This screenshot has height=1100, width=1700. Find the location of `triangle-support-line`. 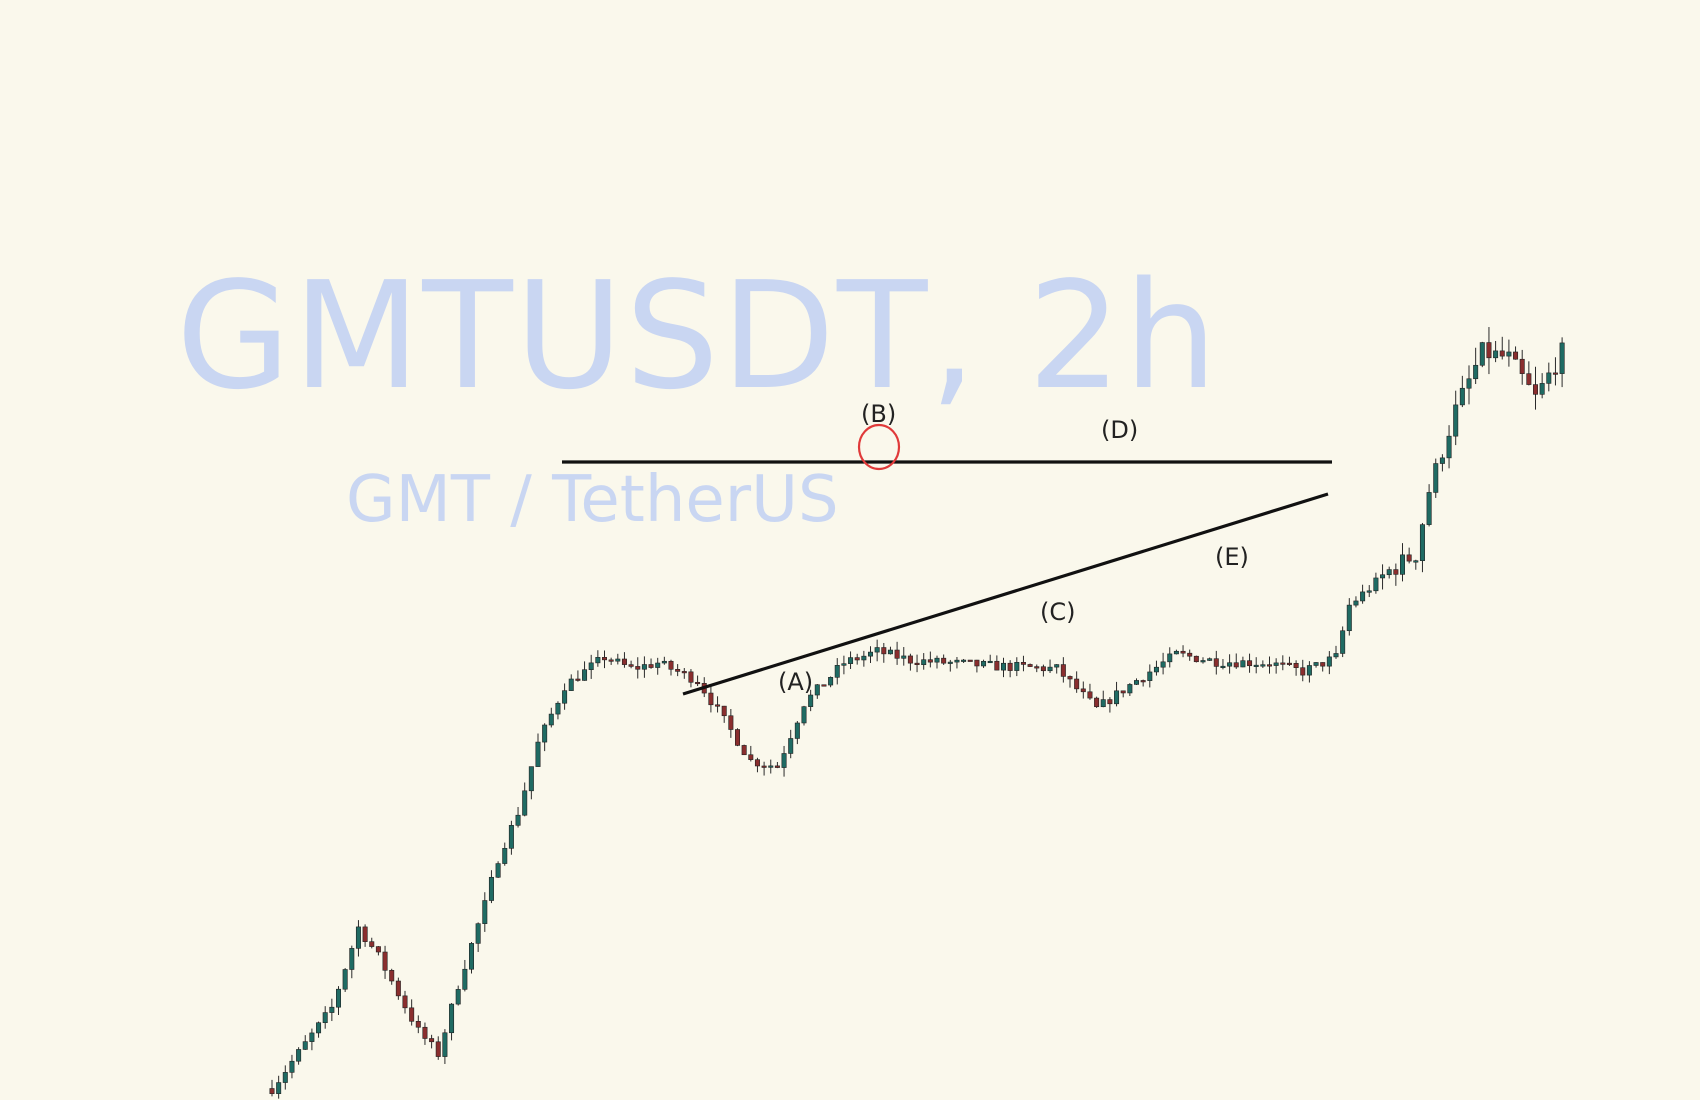

triangle-support-line is located at coordinates (1005, 594).